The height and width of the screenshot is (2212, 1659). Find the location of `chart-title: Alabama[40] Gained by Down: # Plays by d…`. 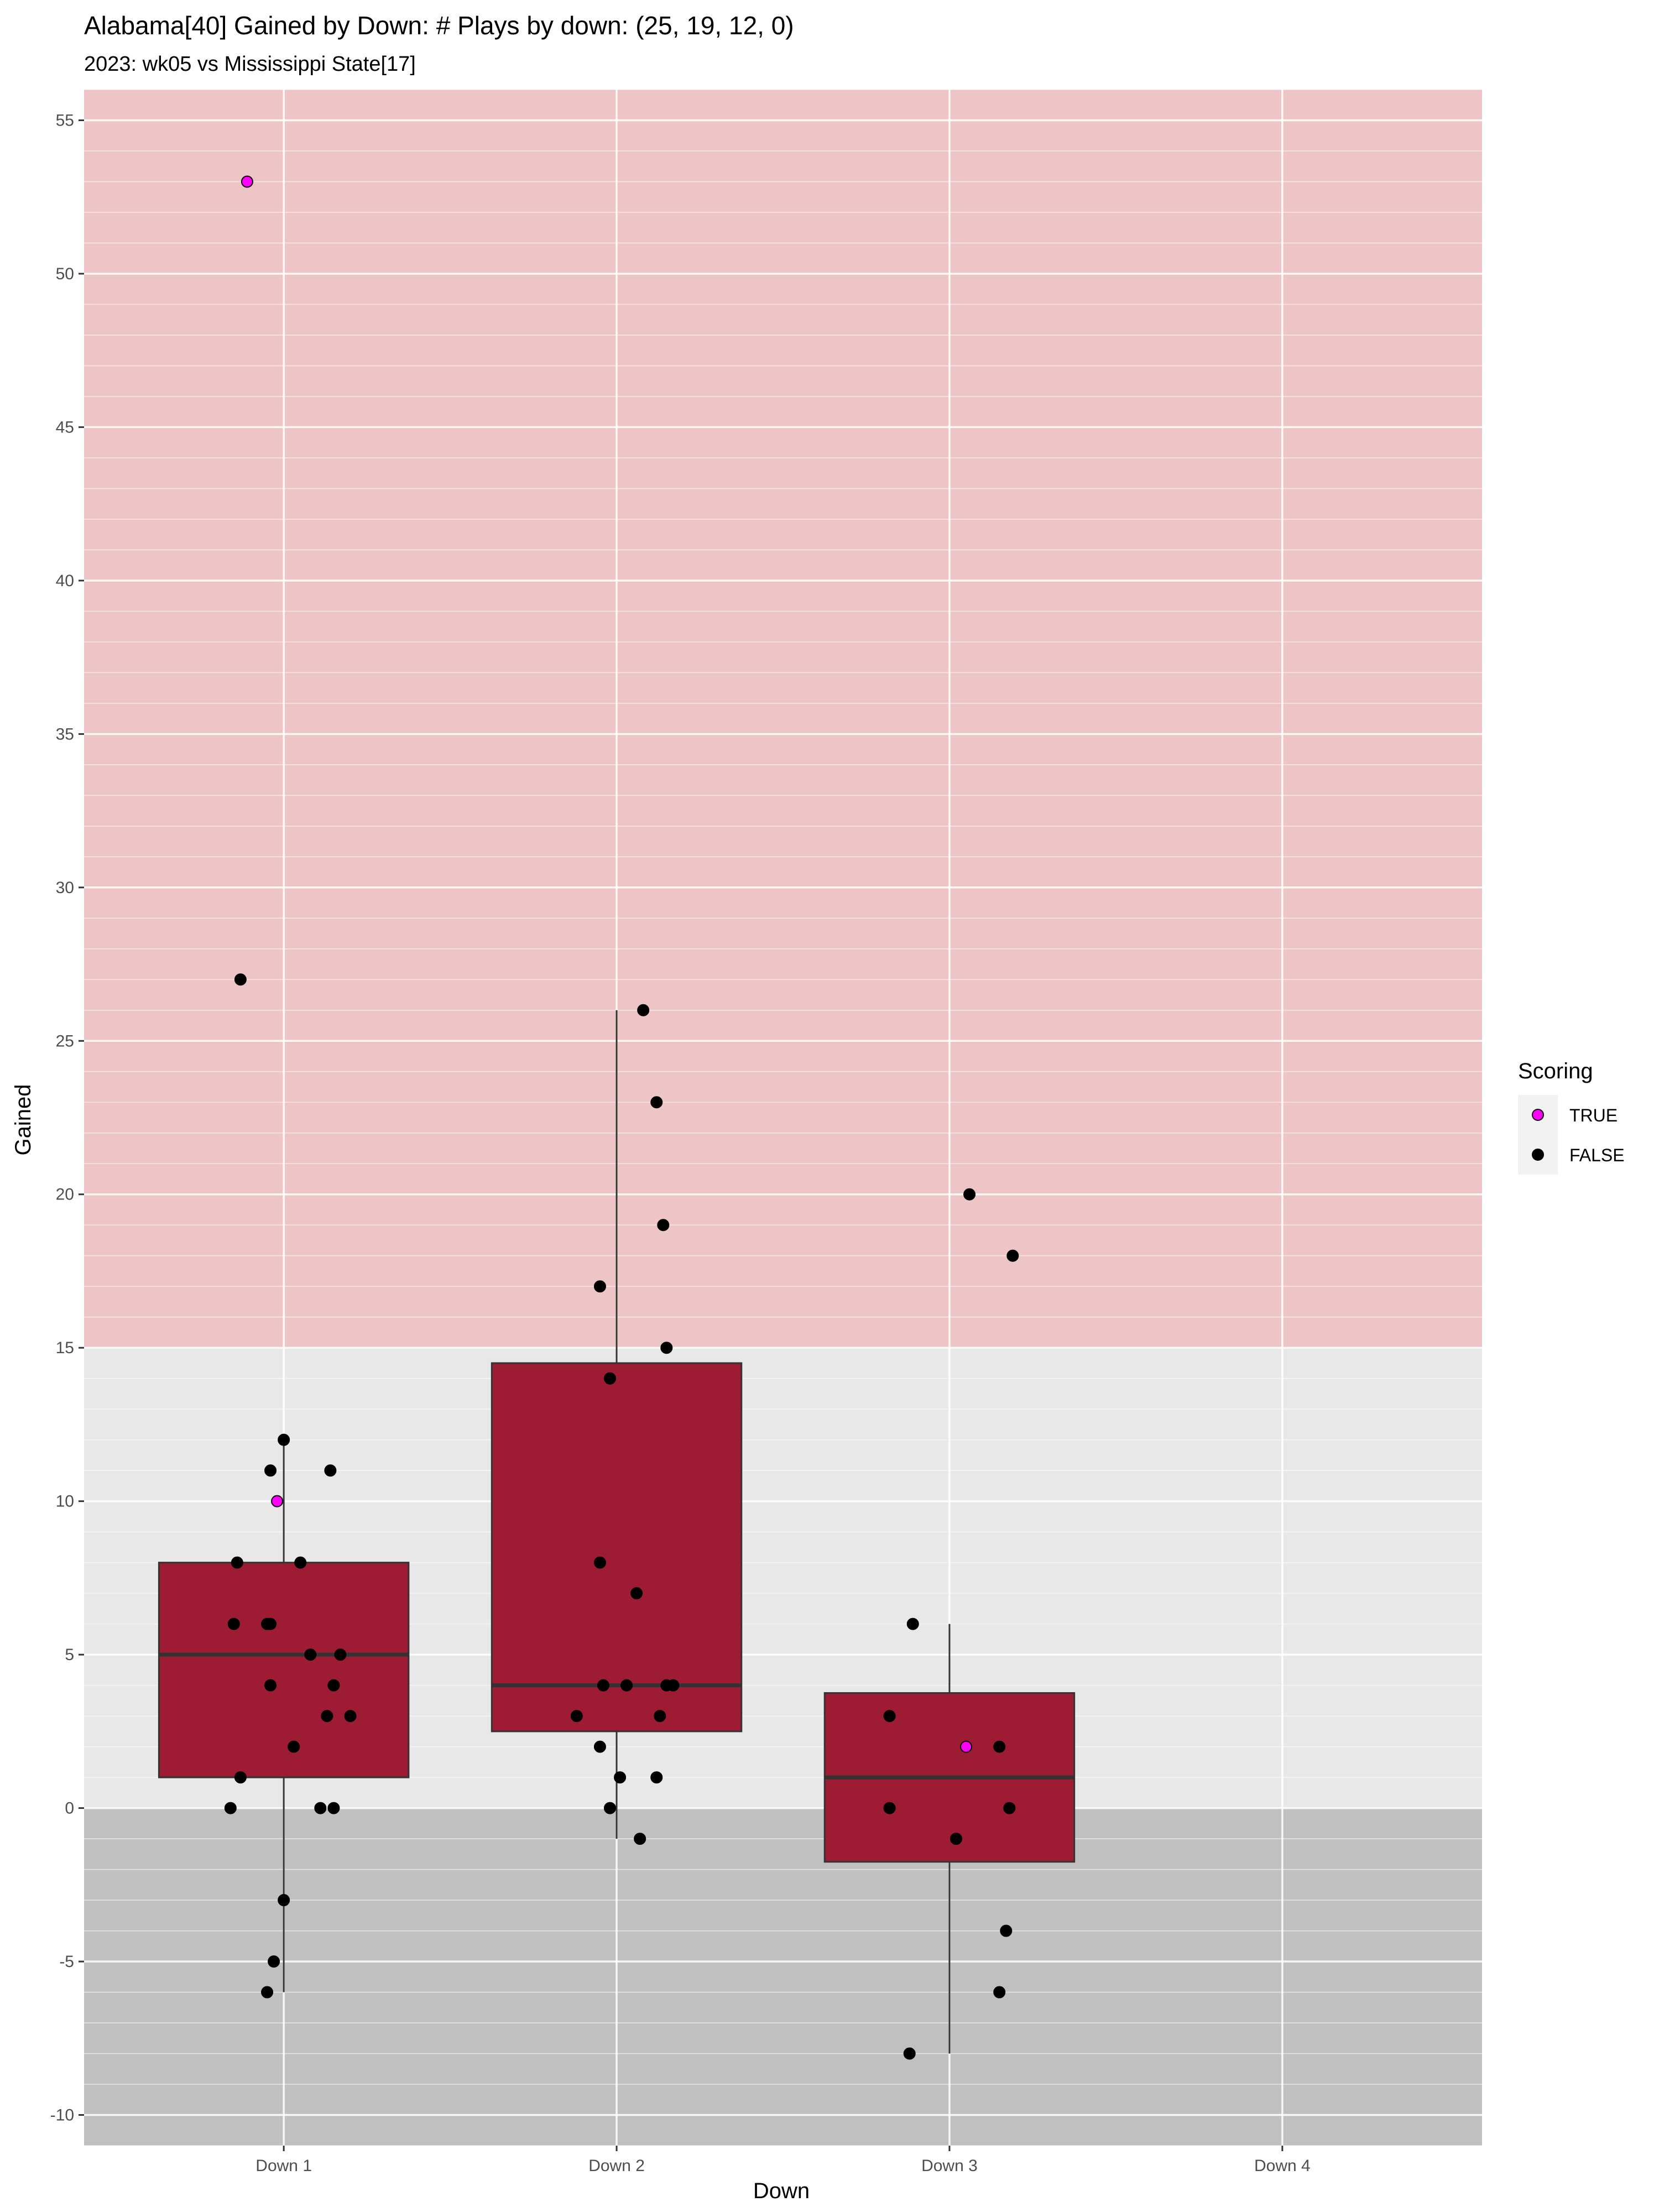

chart-title: Alabama[40] Gained by Down: # Plays by d… is located at coordinates (439, 26).